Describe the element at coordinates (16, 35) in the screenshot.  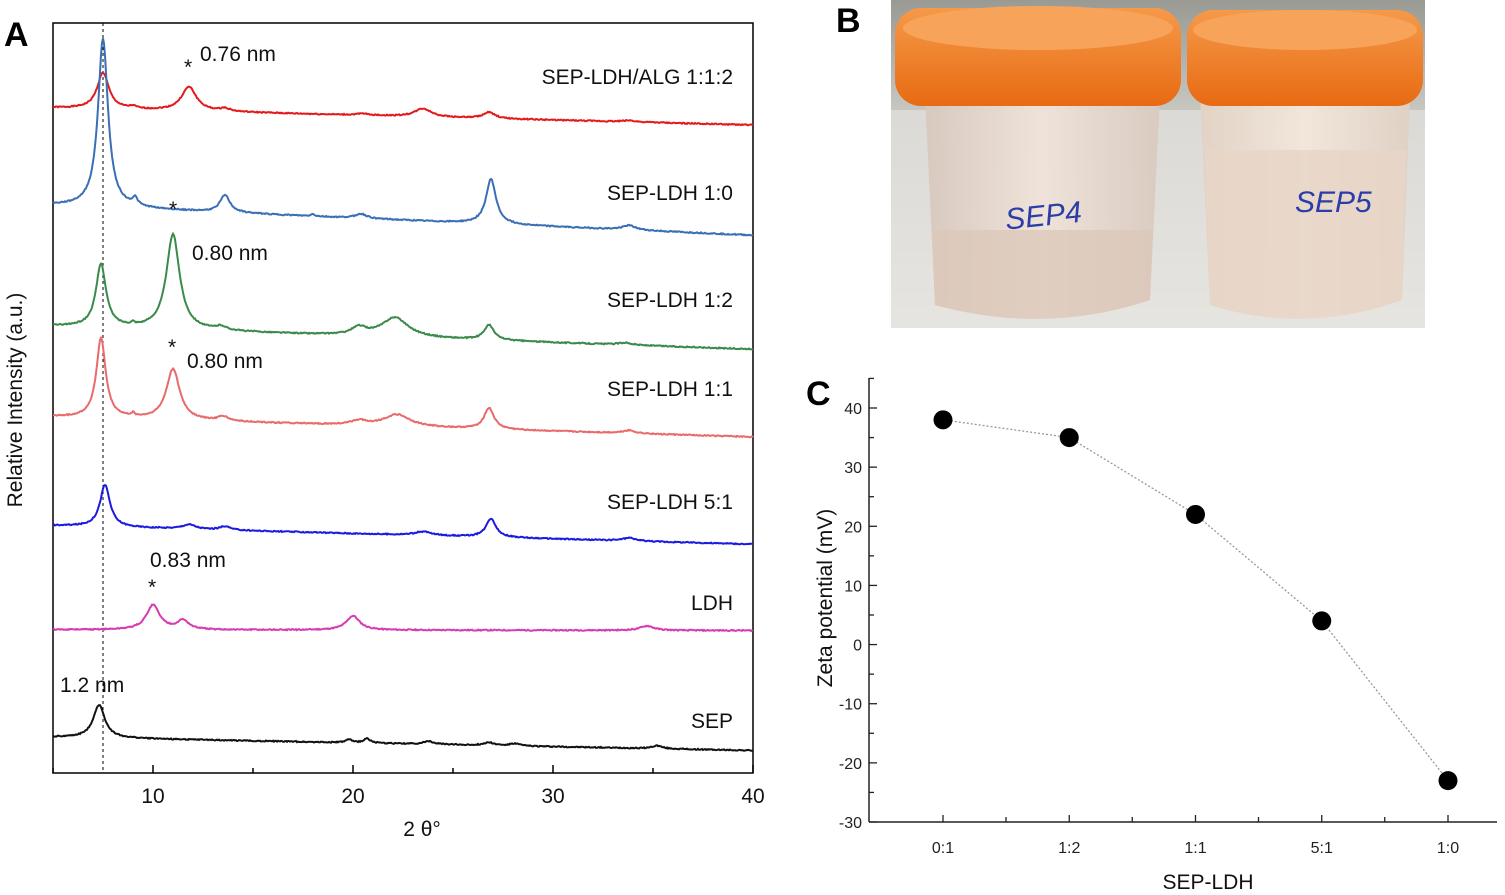
I see `panel-label-a: A` at that location.